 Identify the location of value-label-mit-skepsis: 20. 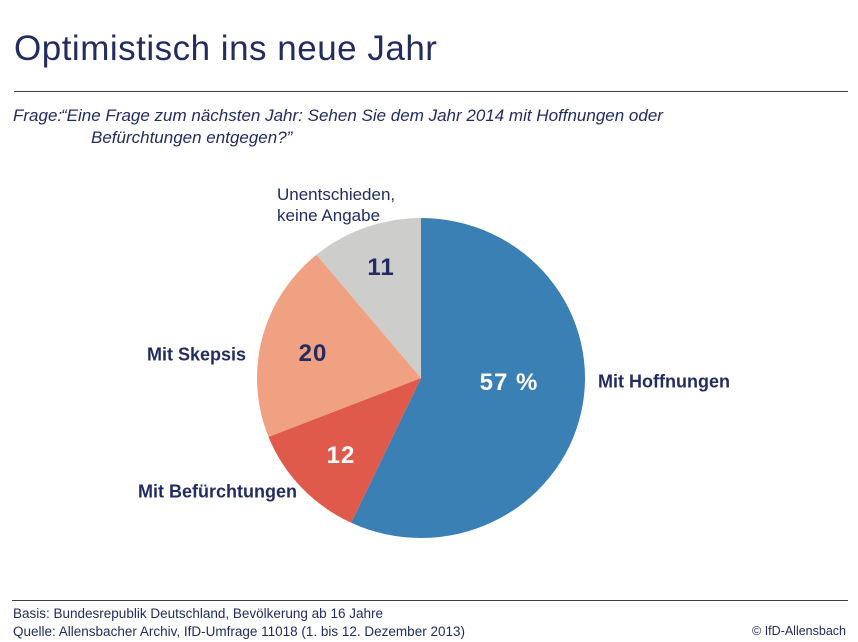
(313, 353).